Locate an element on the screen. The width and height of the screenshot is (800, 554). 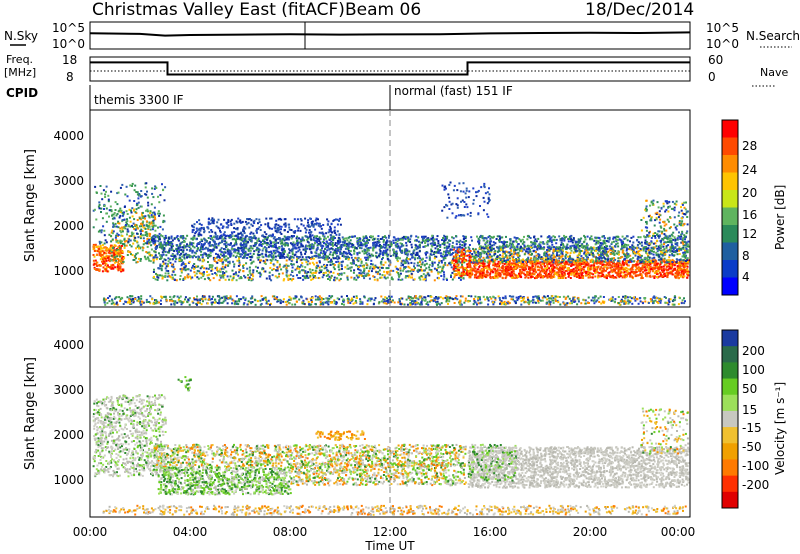
power-cell-2012 is located at coordinates (356, 248).